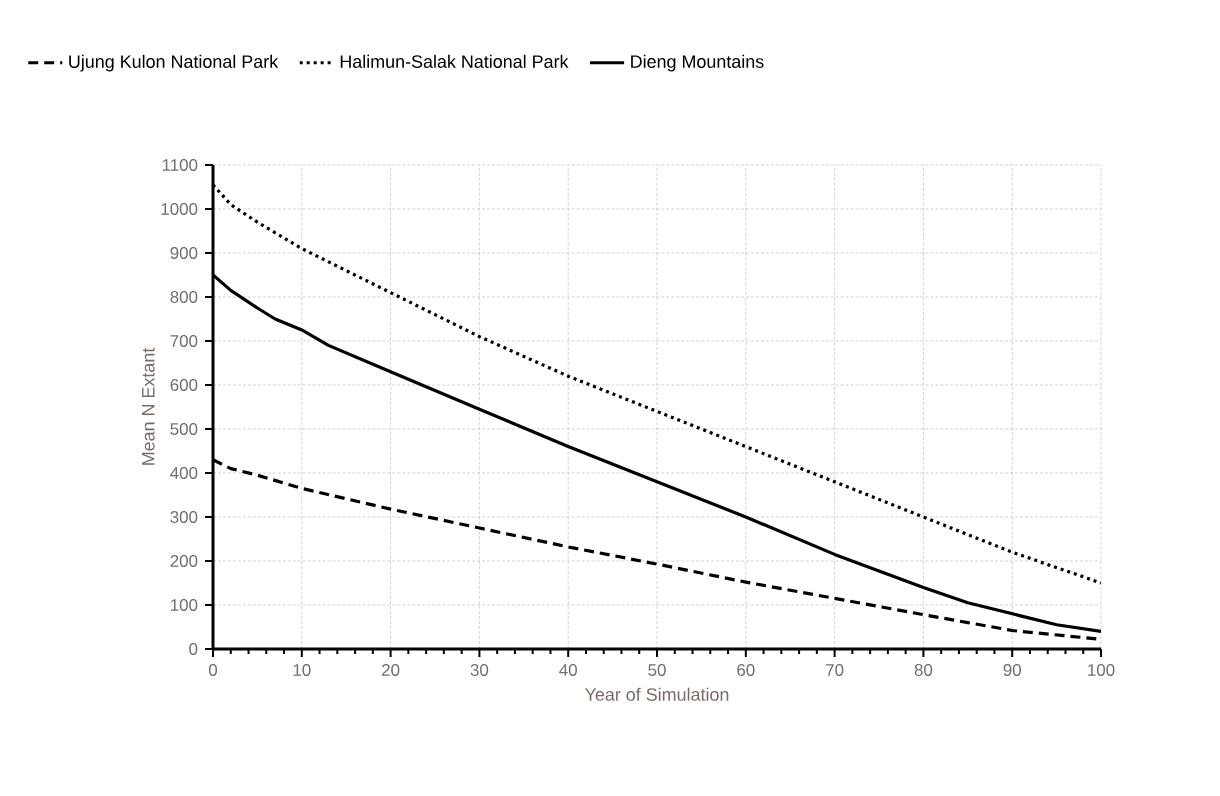 This screenshot has width=1220, height=796. What do you see at coordinates (148, 406) in the screenshot?
I see `y-axis-title: Mean N Extant` at bounding box center [148, 406].